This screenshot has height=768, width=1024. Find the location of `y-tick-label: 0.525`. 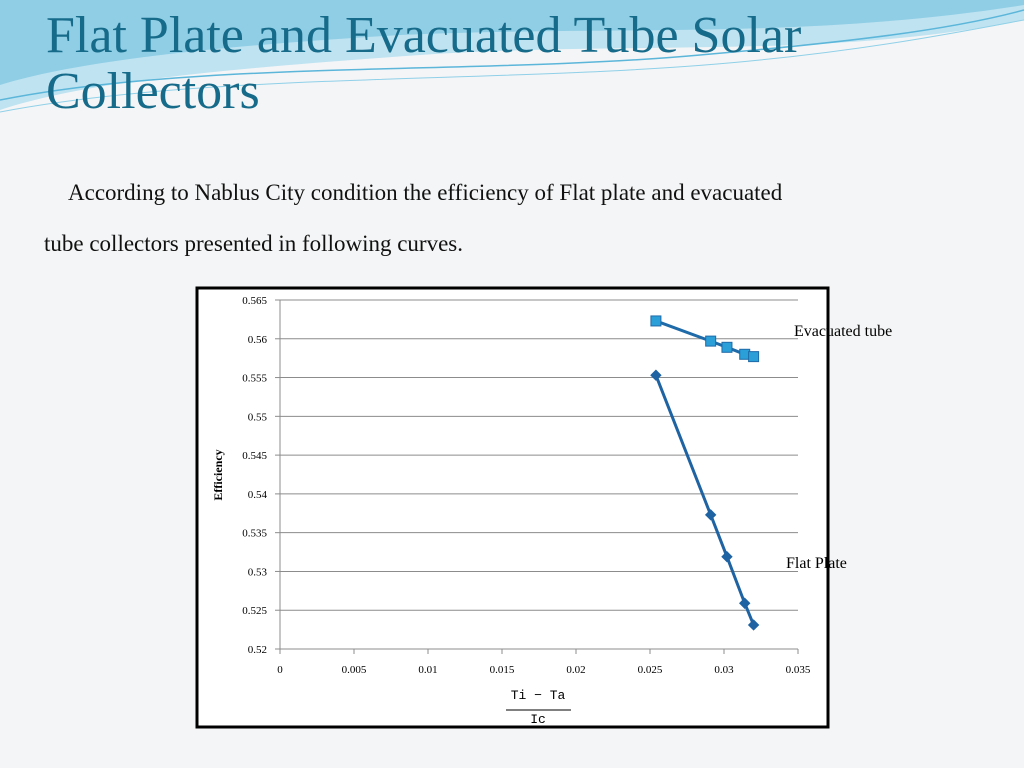

y-tick-label: 0.525 is located at coordinates (254, 611).